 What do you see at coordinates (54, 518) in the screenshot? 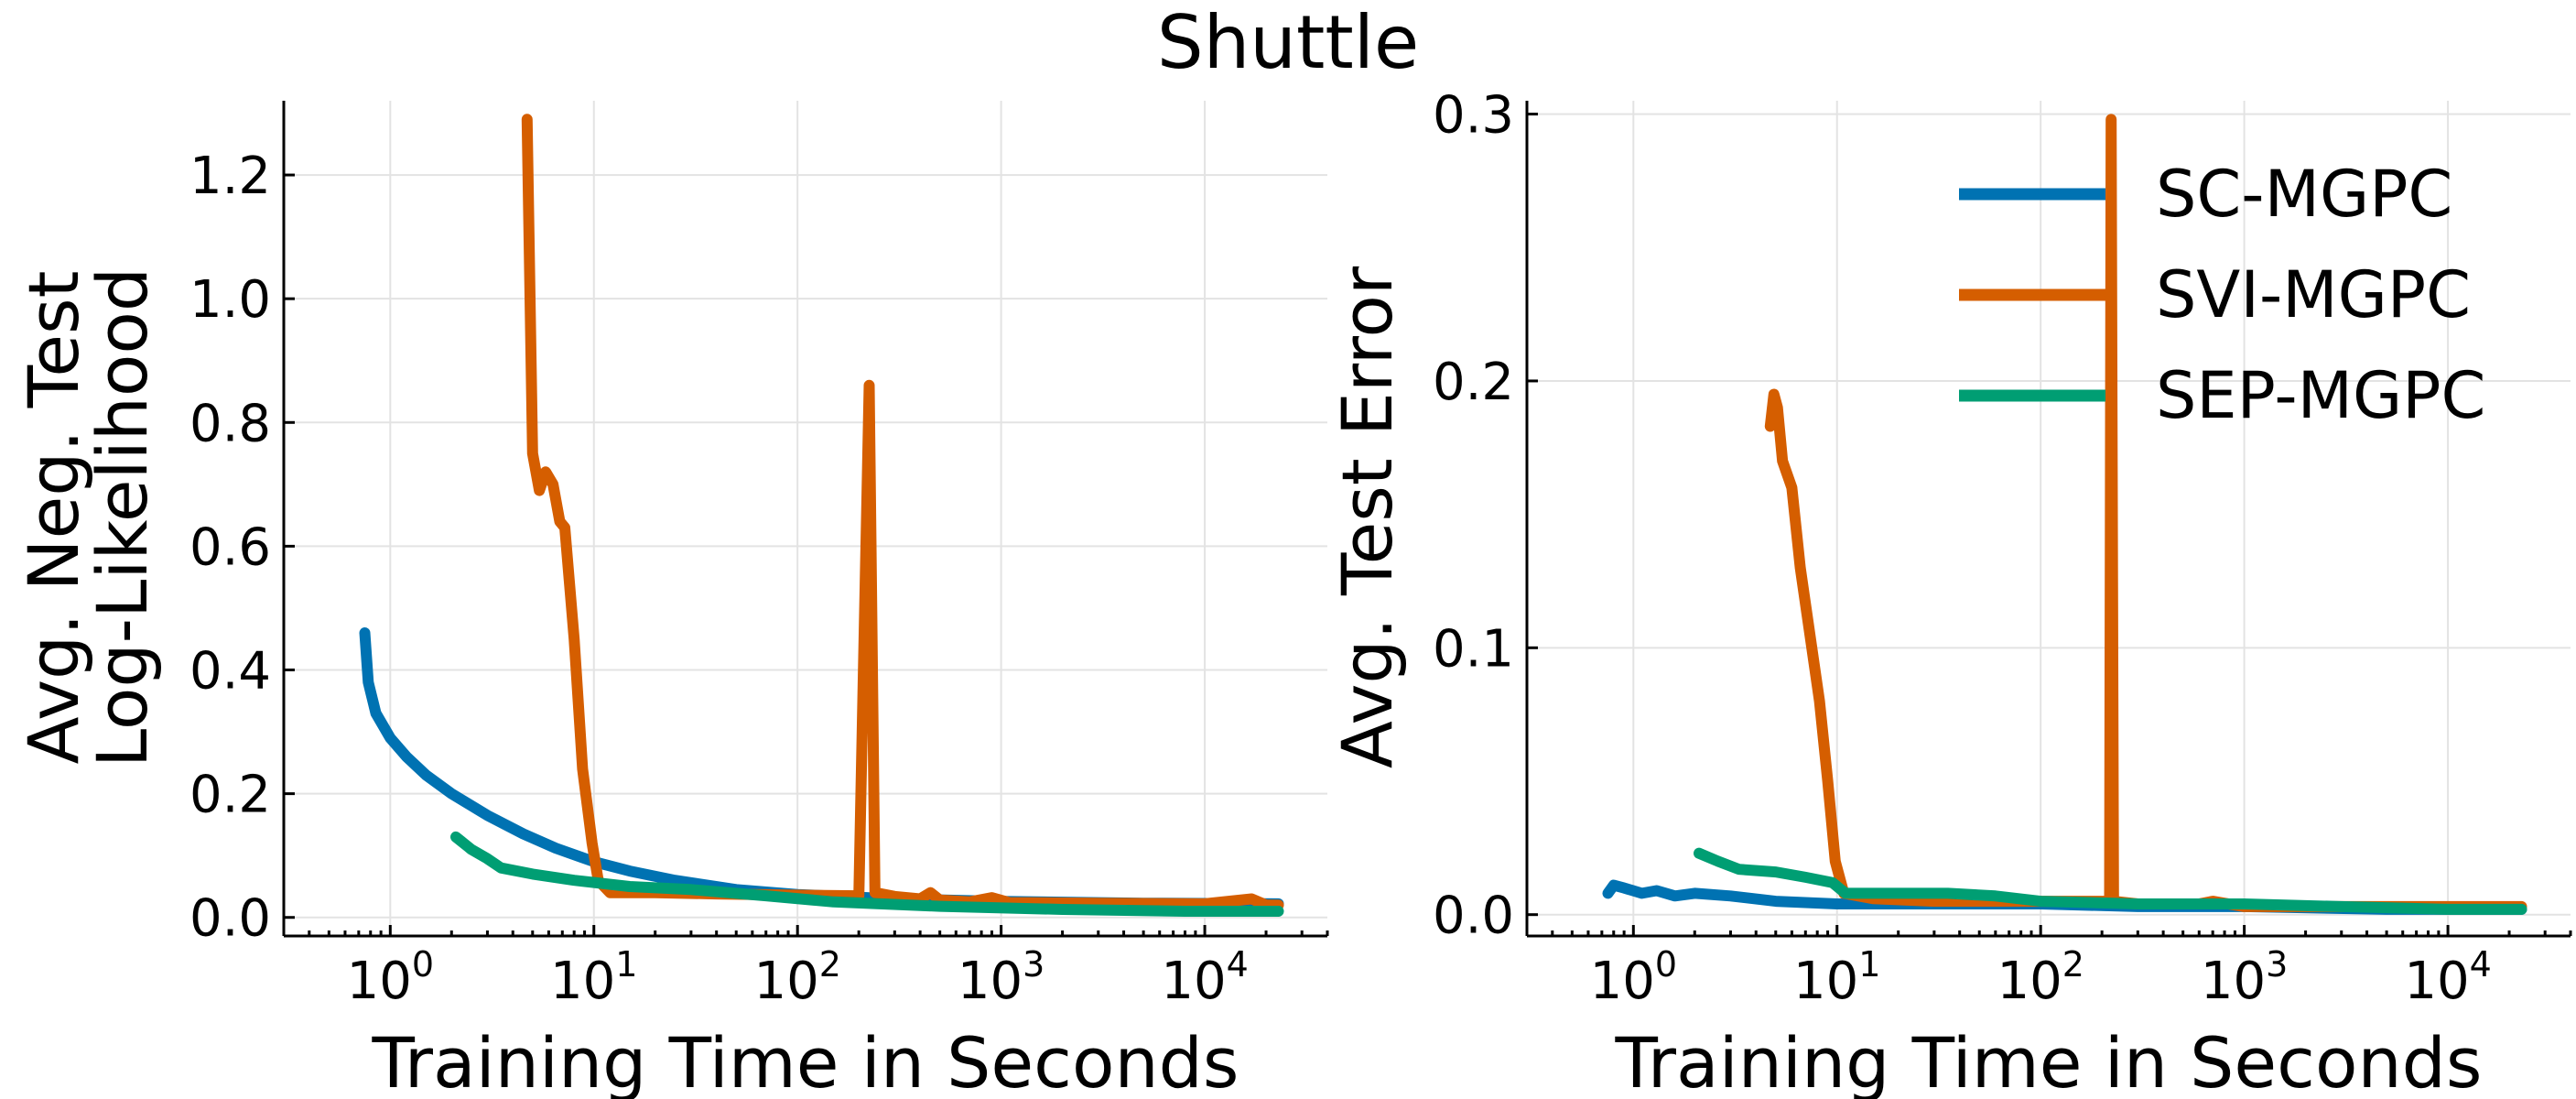
I see `y-axis-title: Avg. Neg. Test` at bounding box center [54, 518].